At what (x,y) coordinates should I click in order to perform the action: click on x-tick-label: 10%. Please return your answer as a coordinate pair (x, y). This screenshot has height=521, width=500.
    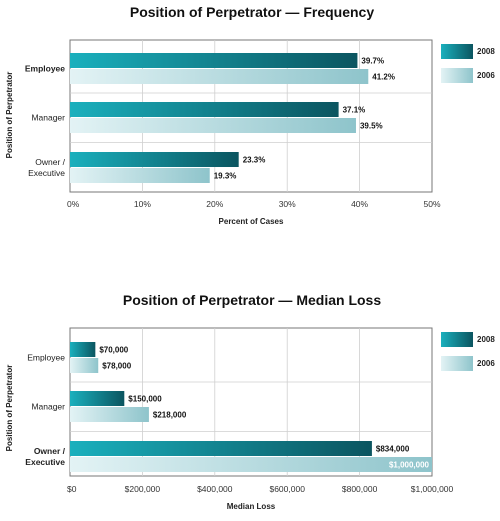
    Looking at the image, I should click on (142, 204).